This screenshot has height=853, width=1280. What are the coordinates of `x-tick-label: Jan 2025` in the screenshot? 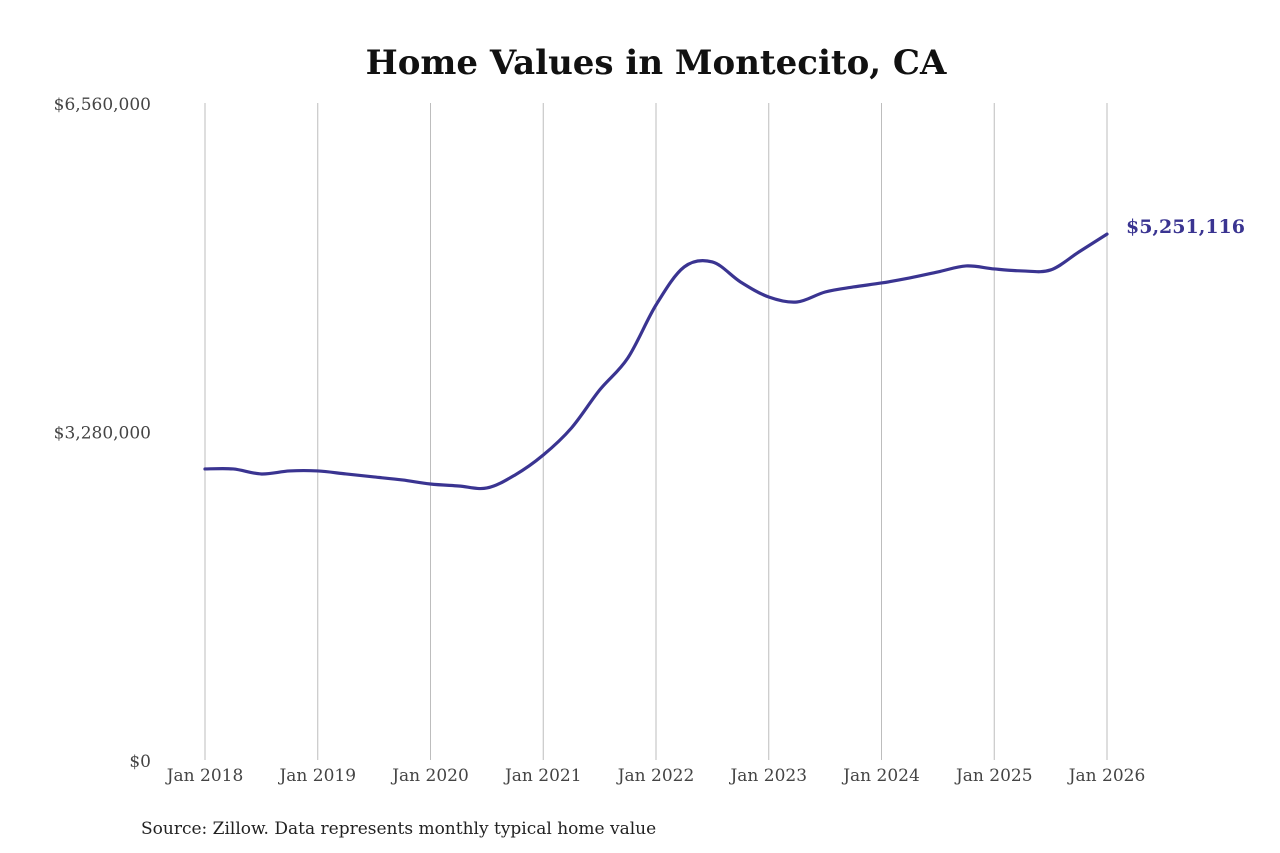 It's located at (993, 776).